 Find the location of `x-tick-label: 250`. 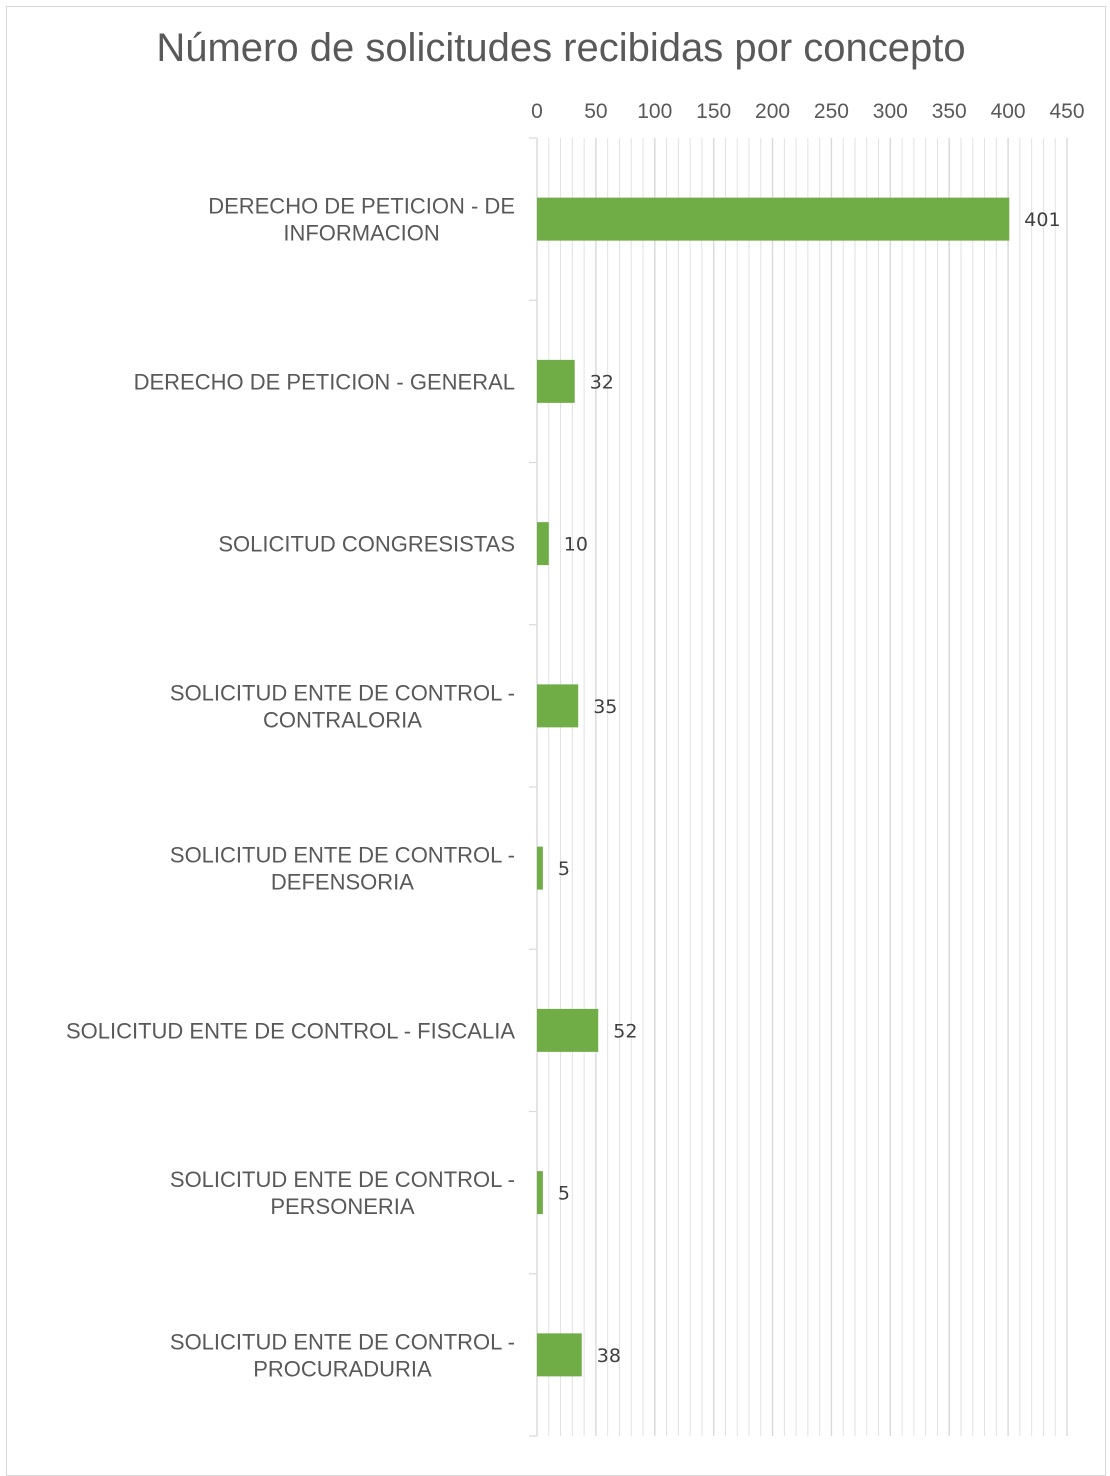

x-tick-label: 250 is located at coordinates (831, 111).